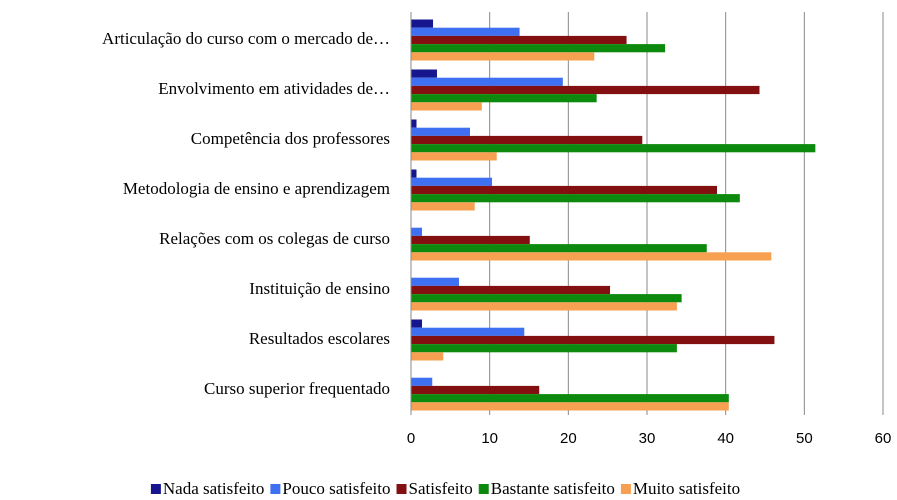 Image resolution: width=897 pixels, height=500 pixels. Describe the element at coordinates (319, 338) in the screenshot. I see `category-label: Resultados escolares` at that location.